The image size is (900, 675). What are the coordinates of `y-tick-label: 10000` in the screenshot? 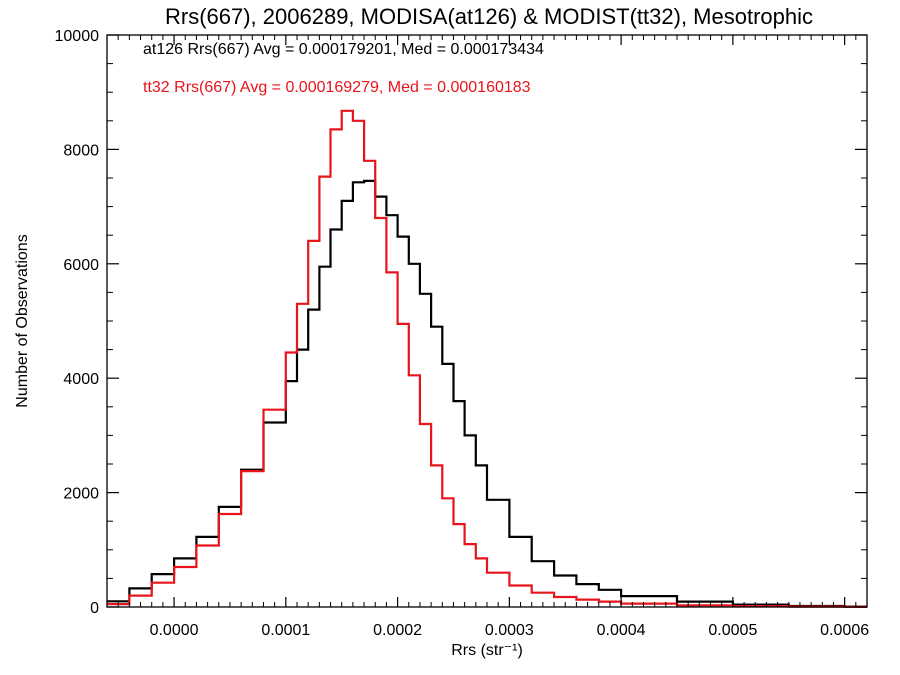 It's located at (77, 36).